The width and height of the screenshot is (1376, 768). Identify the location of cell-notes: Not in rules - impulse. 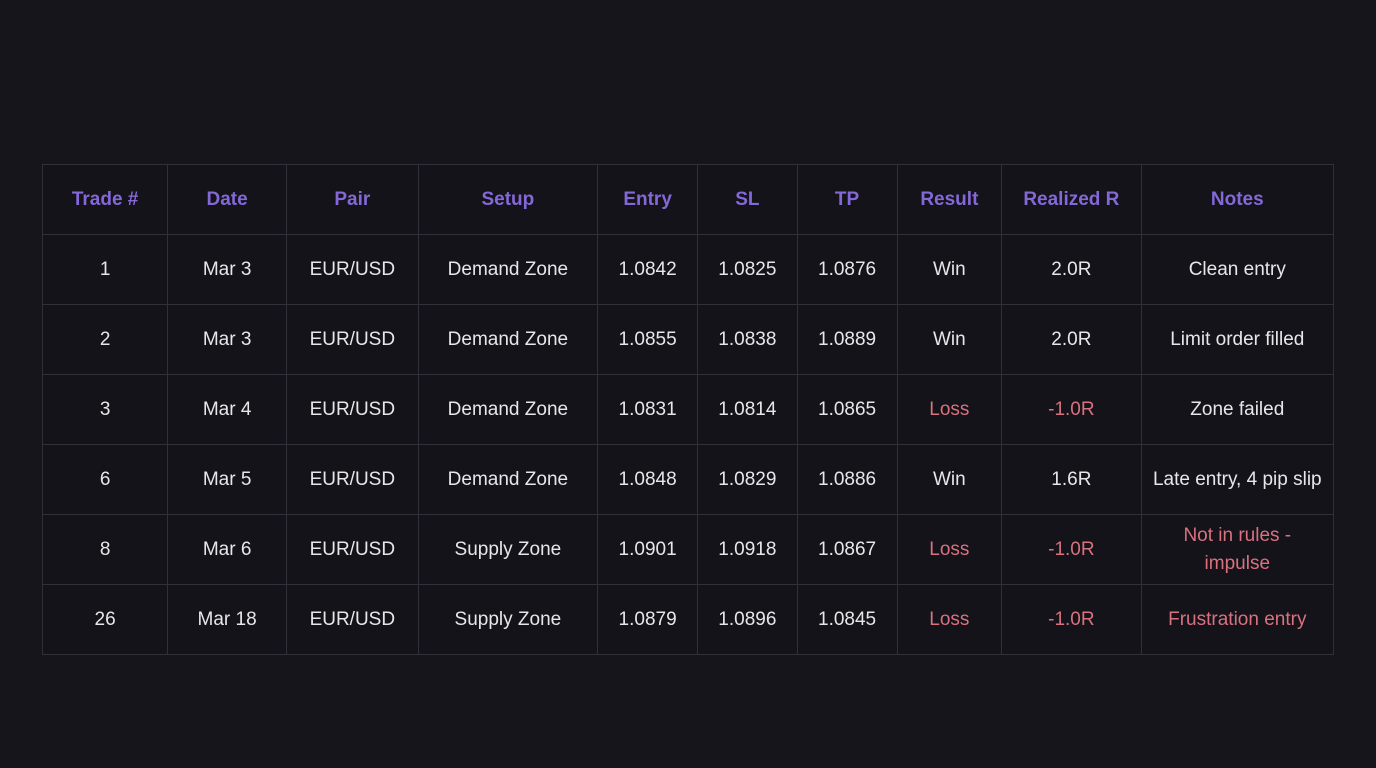
(1237, 549).